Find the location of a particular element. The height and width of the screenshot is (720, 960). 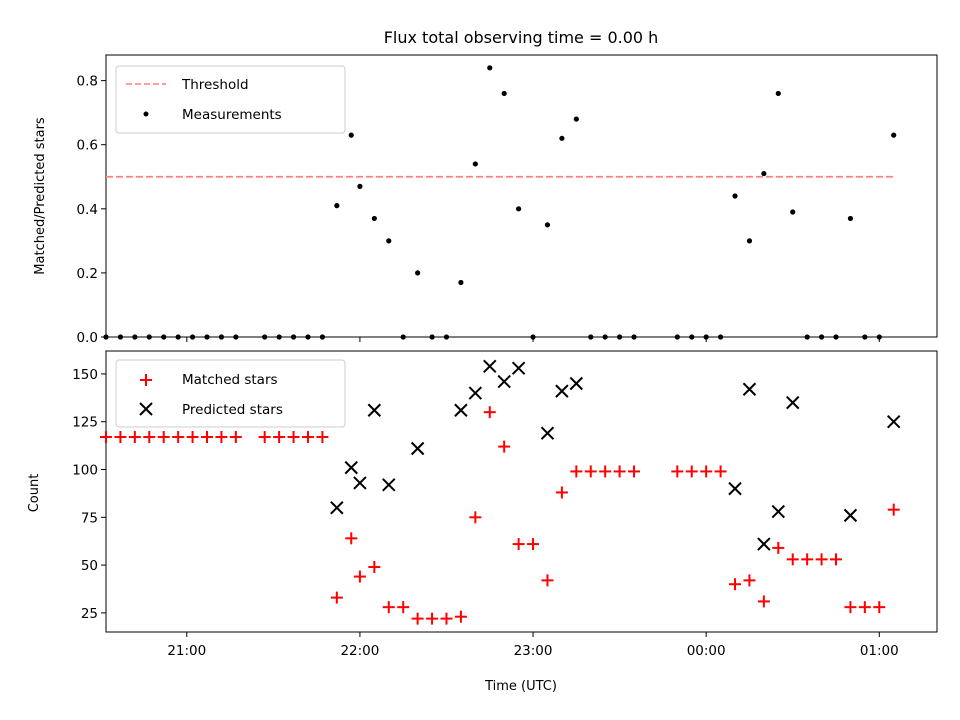

legend-matched-swatch is located at coordinates (146, 380).